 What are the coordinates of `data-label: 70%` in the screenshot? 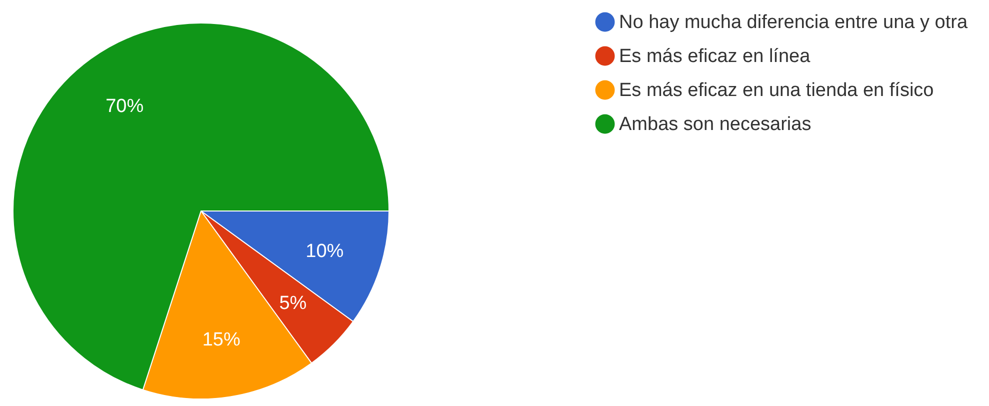 It's located at (125, 106).